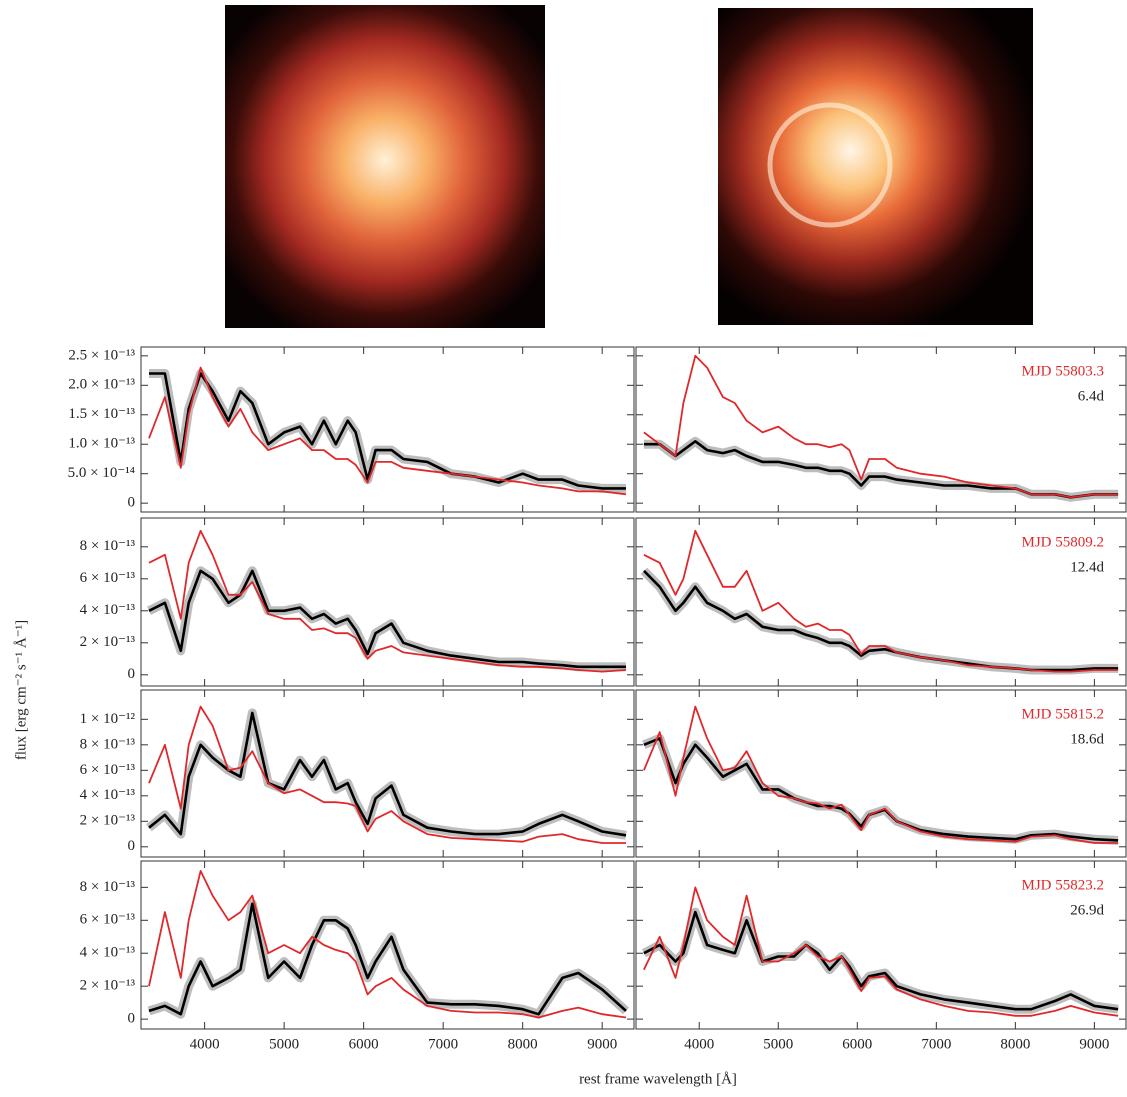  I want to click on y-tick-label: 1.5 × 10⁻¹³, so click(101, 414).